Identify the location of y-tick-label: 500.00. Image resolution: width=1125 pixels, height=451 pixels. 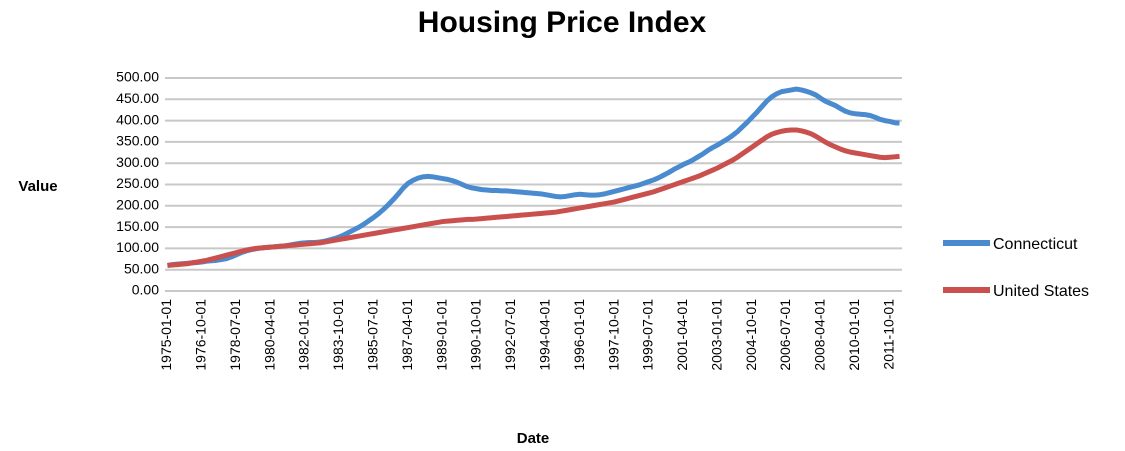
(137, 77).